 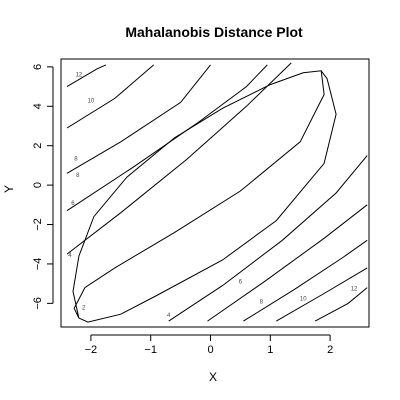 What do you see at coordinates (84, 308) in the screenshot?
I see `contour-label: 2` at bounding box center [84, 308].